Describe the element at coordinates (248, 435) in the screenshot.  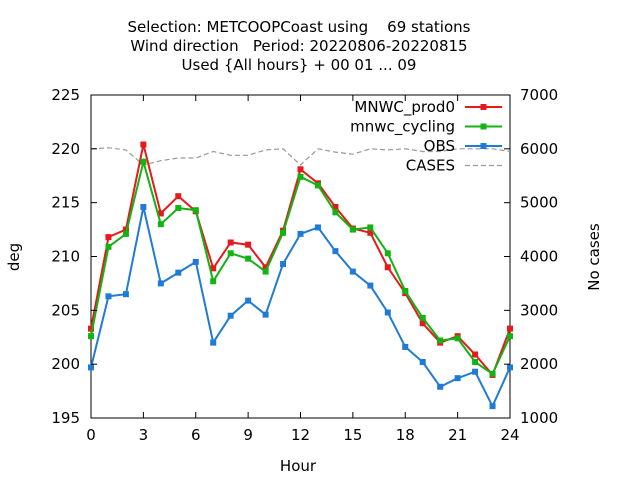
I see `x-tick-label: 9` at that location.